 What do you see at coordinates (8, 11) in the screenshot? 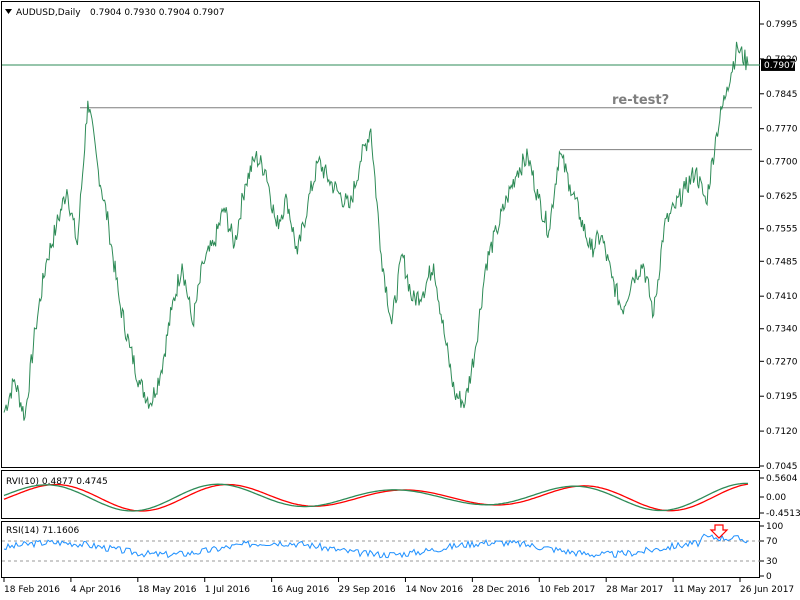
I see `triangle-down-icon` at bounding box center [8, 11].